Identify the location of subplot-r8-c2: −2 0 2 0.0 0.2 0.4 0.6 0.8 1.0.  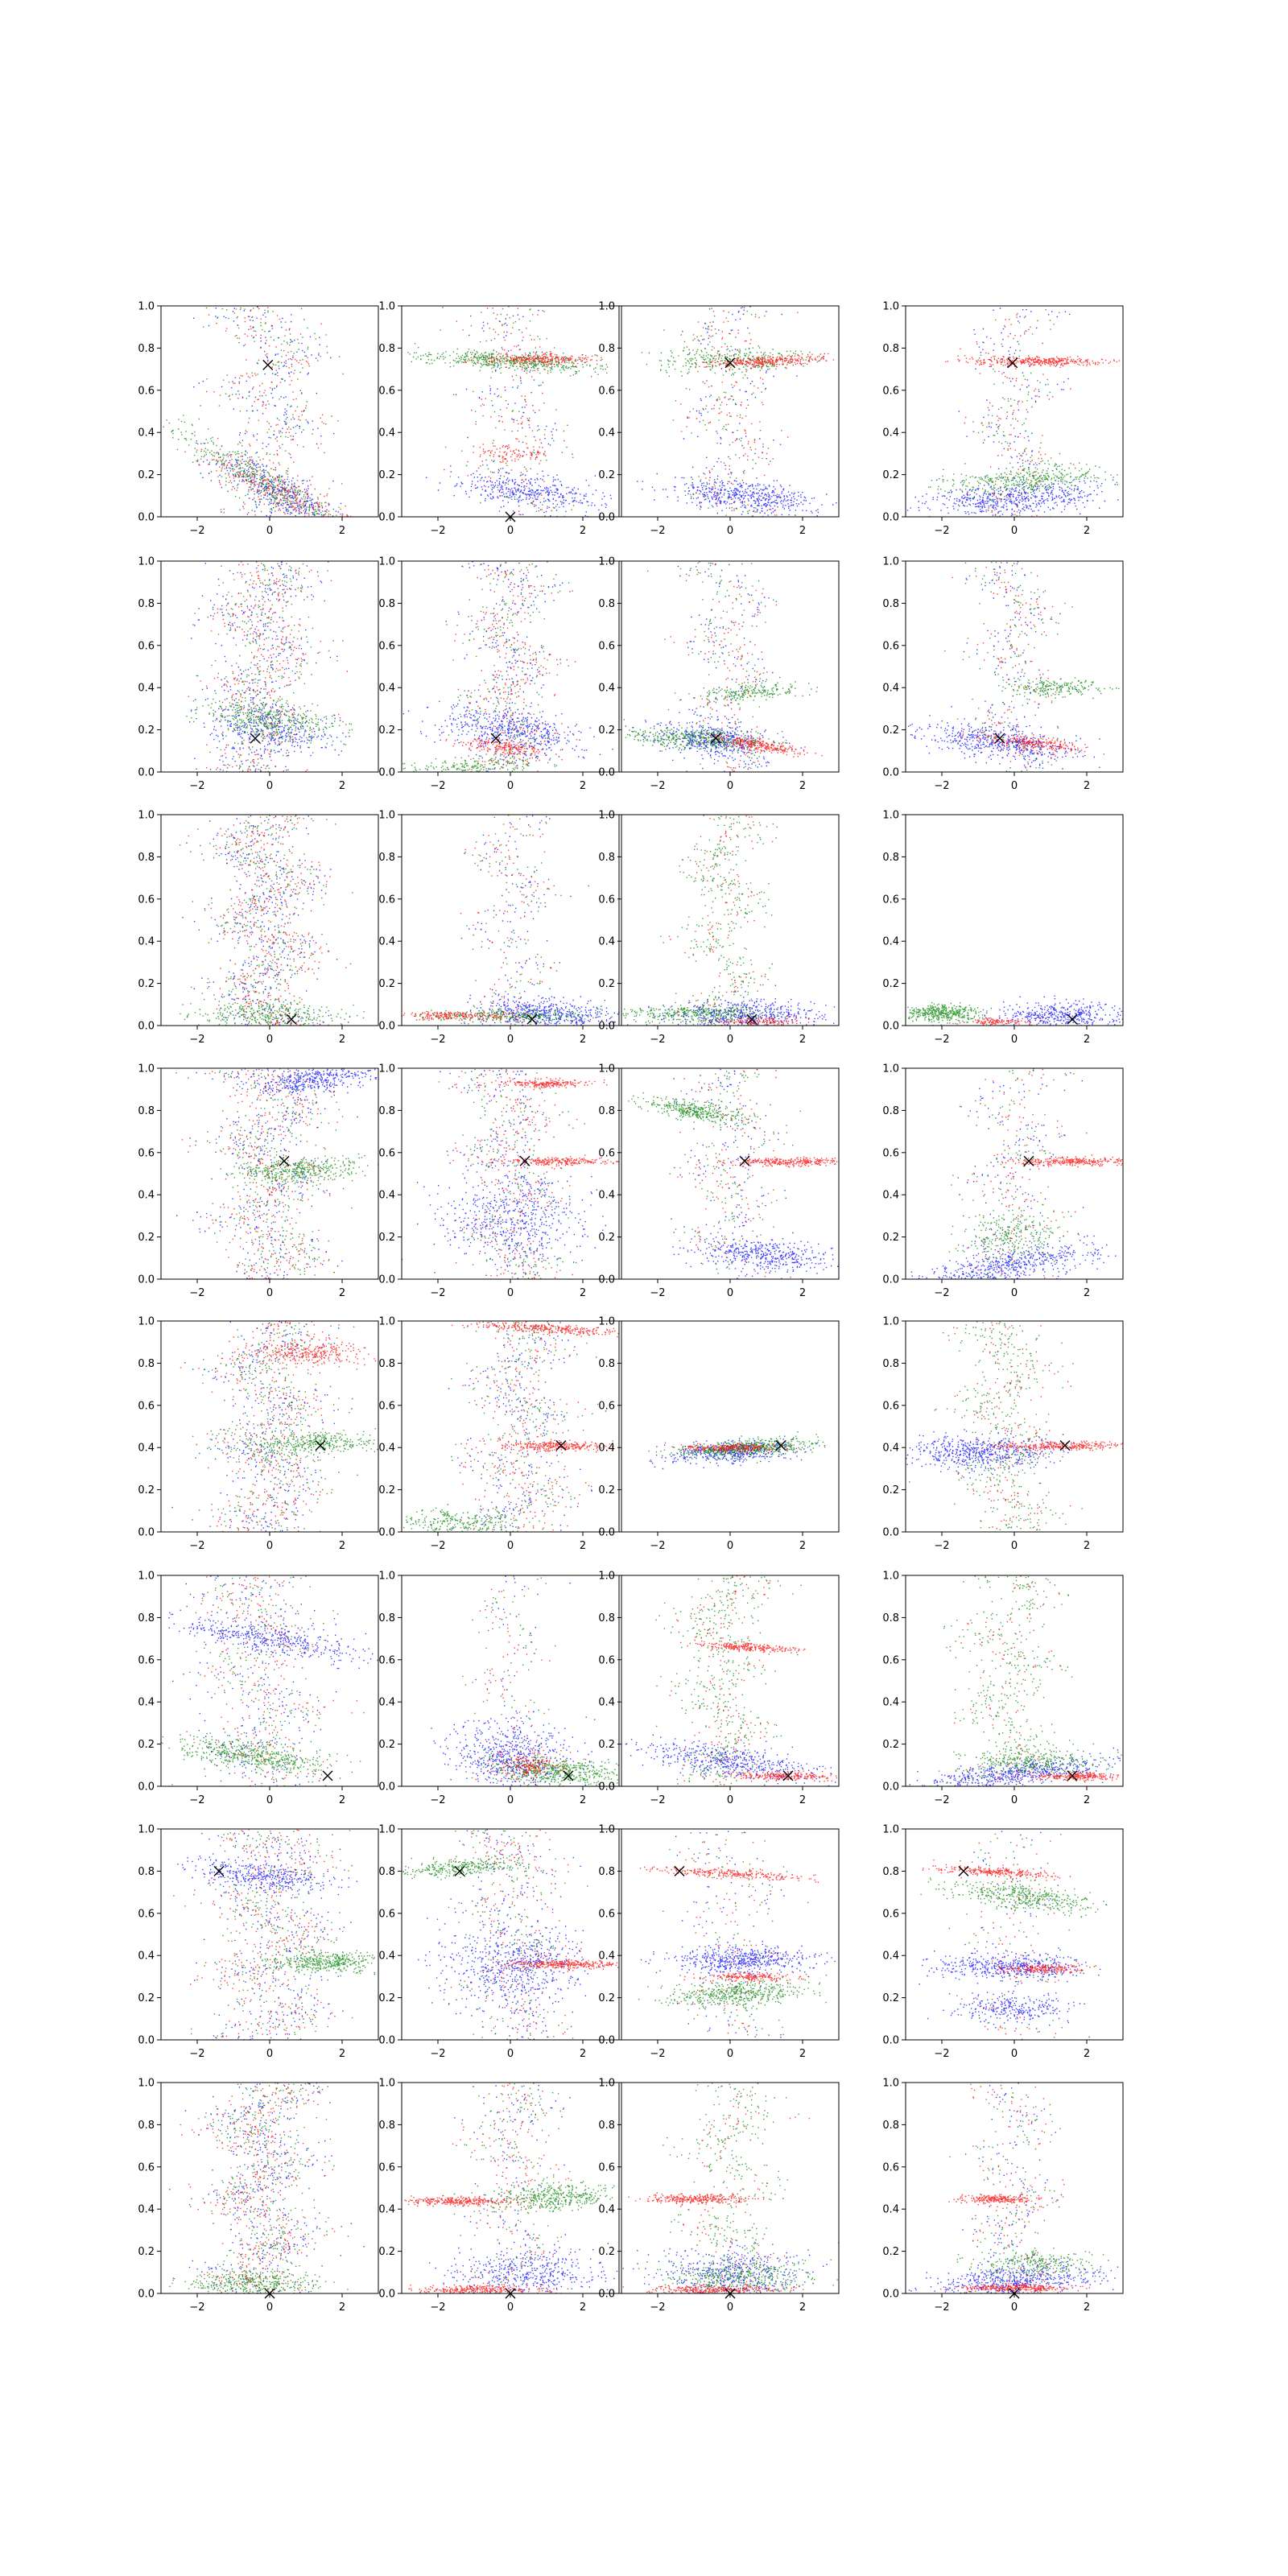
(499, 2196).